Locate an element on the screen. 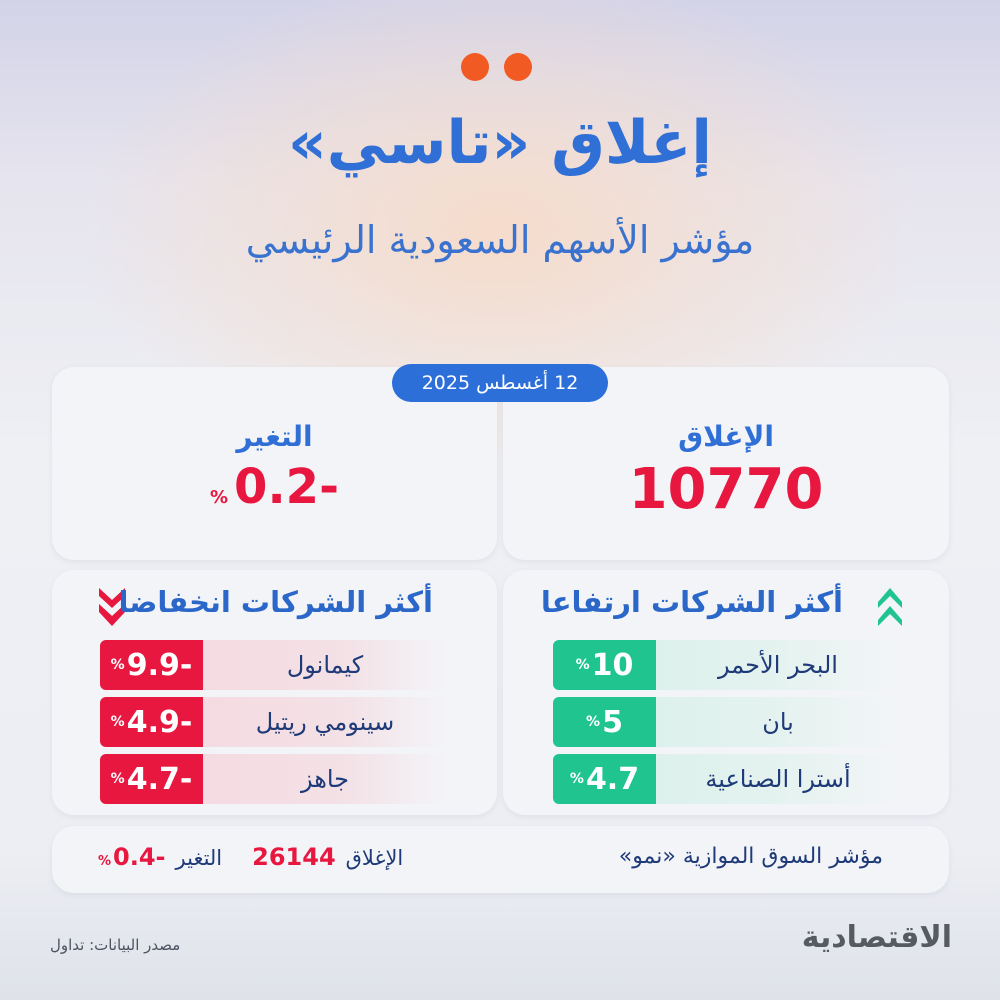 This screenshot has width=1000, height=1000. date-badge: 12 أغسطس 2025 is located at coordinates (500, 383).